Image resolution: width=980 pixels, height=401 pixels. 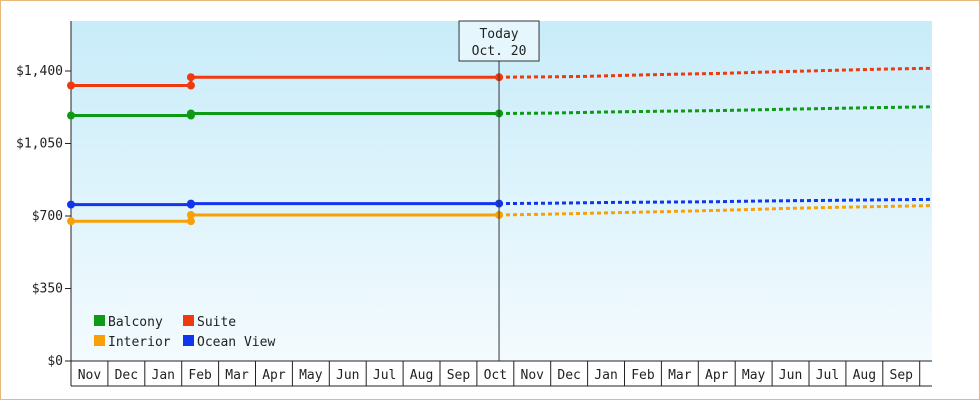 I want to click on y-tick-label: $0, so click(x=55, y=361).